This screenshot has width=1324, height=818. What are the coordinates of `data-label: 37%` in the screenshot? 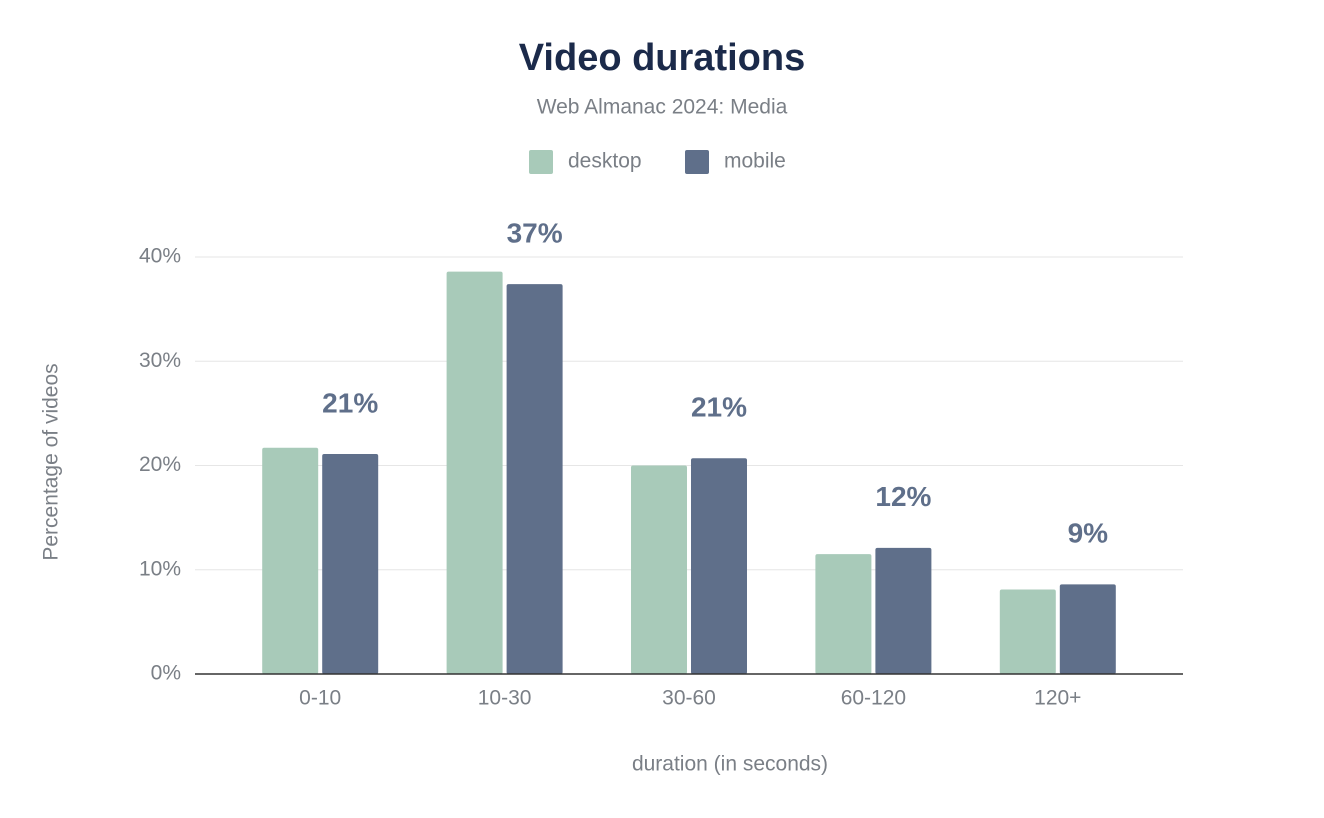 It's located at (535, 232).